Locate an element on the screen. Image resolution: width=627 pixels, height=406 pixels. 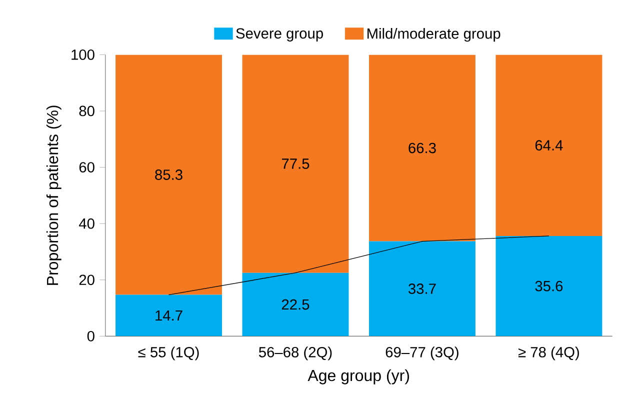
data-label: 77.5 is located at coordinates (296, 163).